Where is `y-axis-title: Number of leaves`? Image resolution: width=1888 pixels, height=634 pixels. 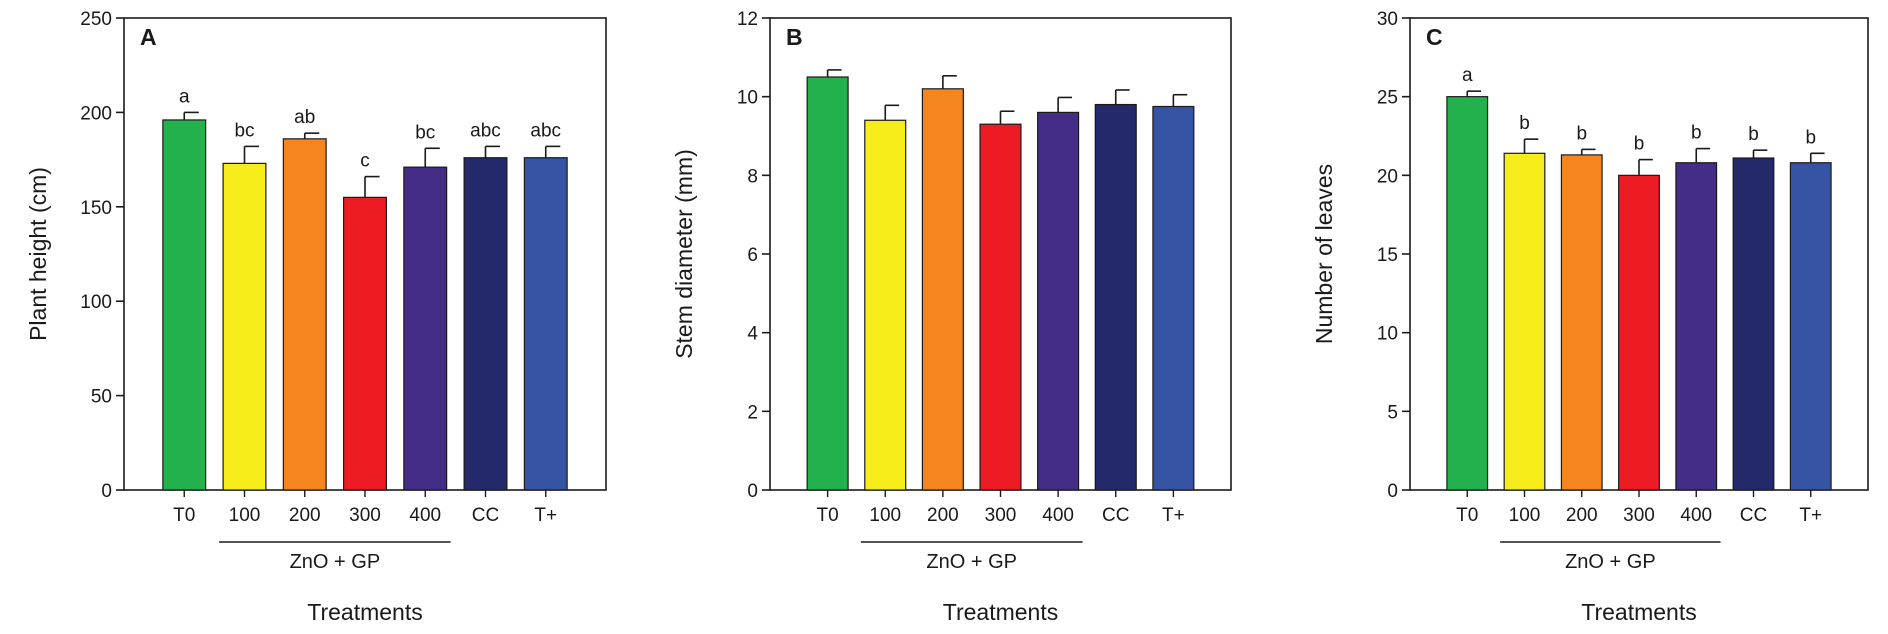 y-axis-title: Number of leaves is located at coordinates (1324, 254).